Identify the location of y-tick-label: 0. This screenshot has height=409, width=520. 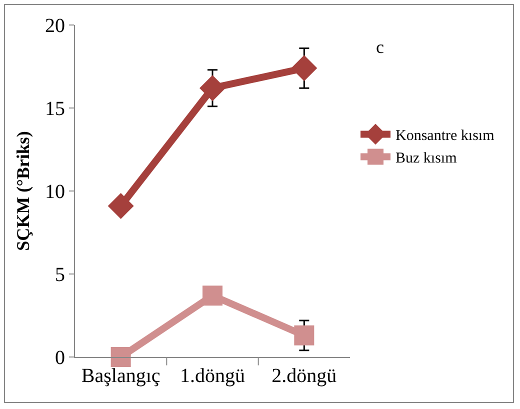
(60, 358).